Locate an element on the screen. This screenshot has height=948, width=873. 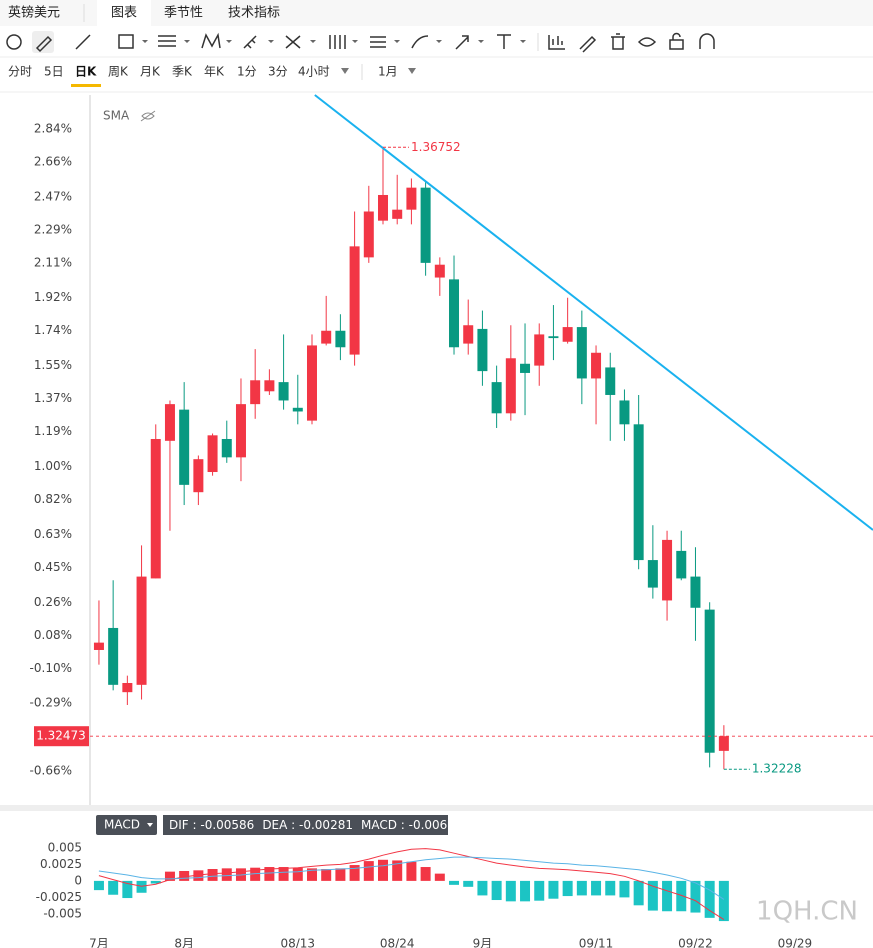
y-tick-label: -0.005 is located at coordinates (62, 913).